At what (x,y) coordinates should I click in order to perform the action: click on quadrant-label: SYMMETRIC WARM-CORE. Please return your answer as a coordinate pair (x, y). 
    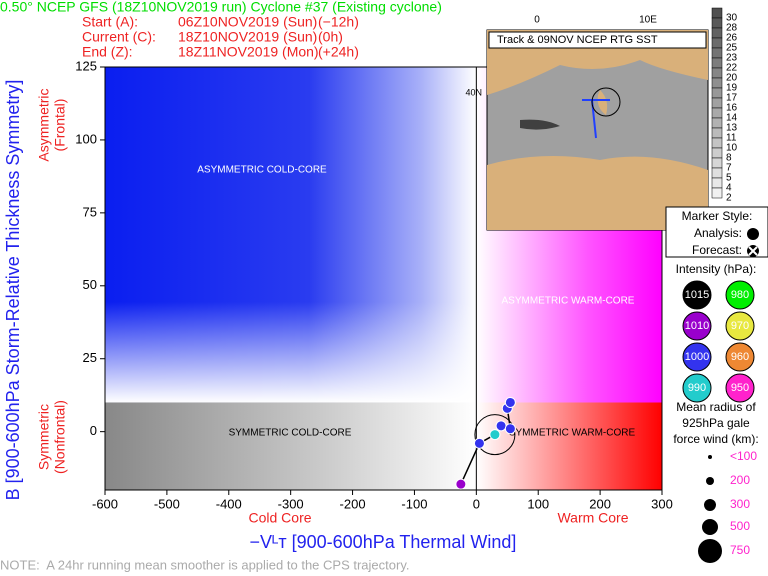
    Looking at the image, I should click on (572, 433).